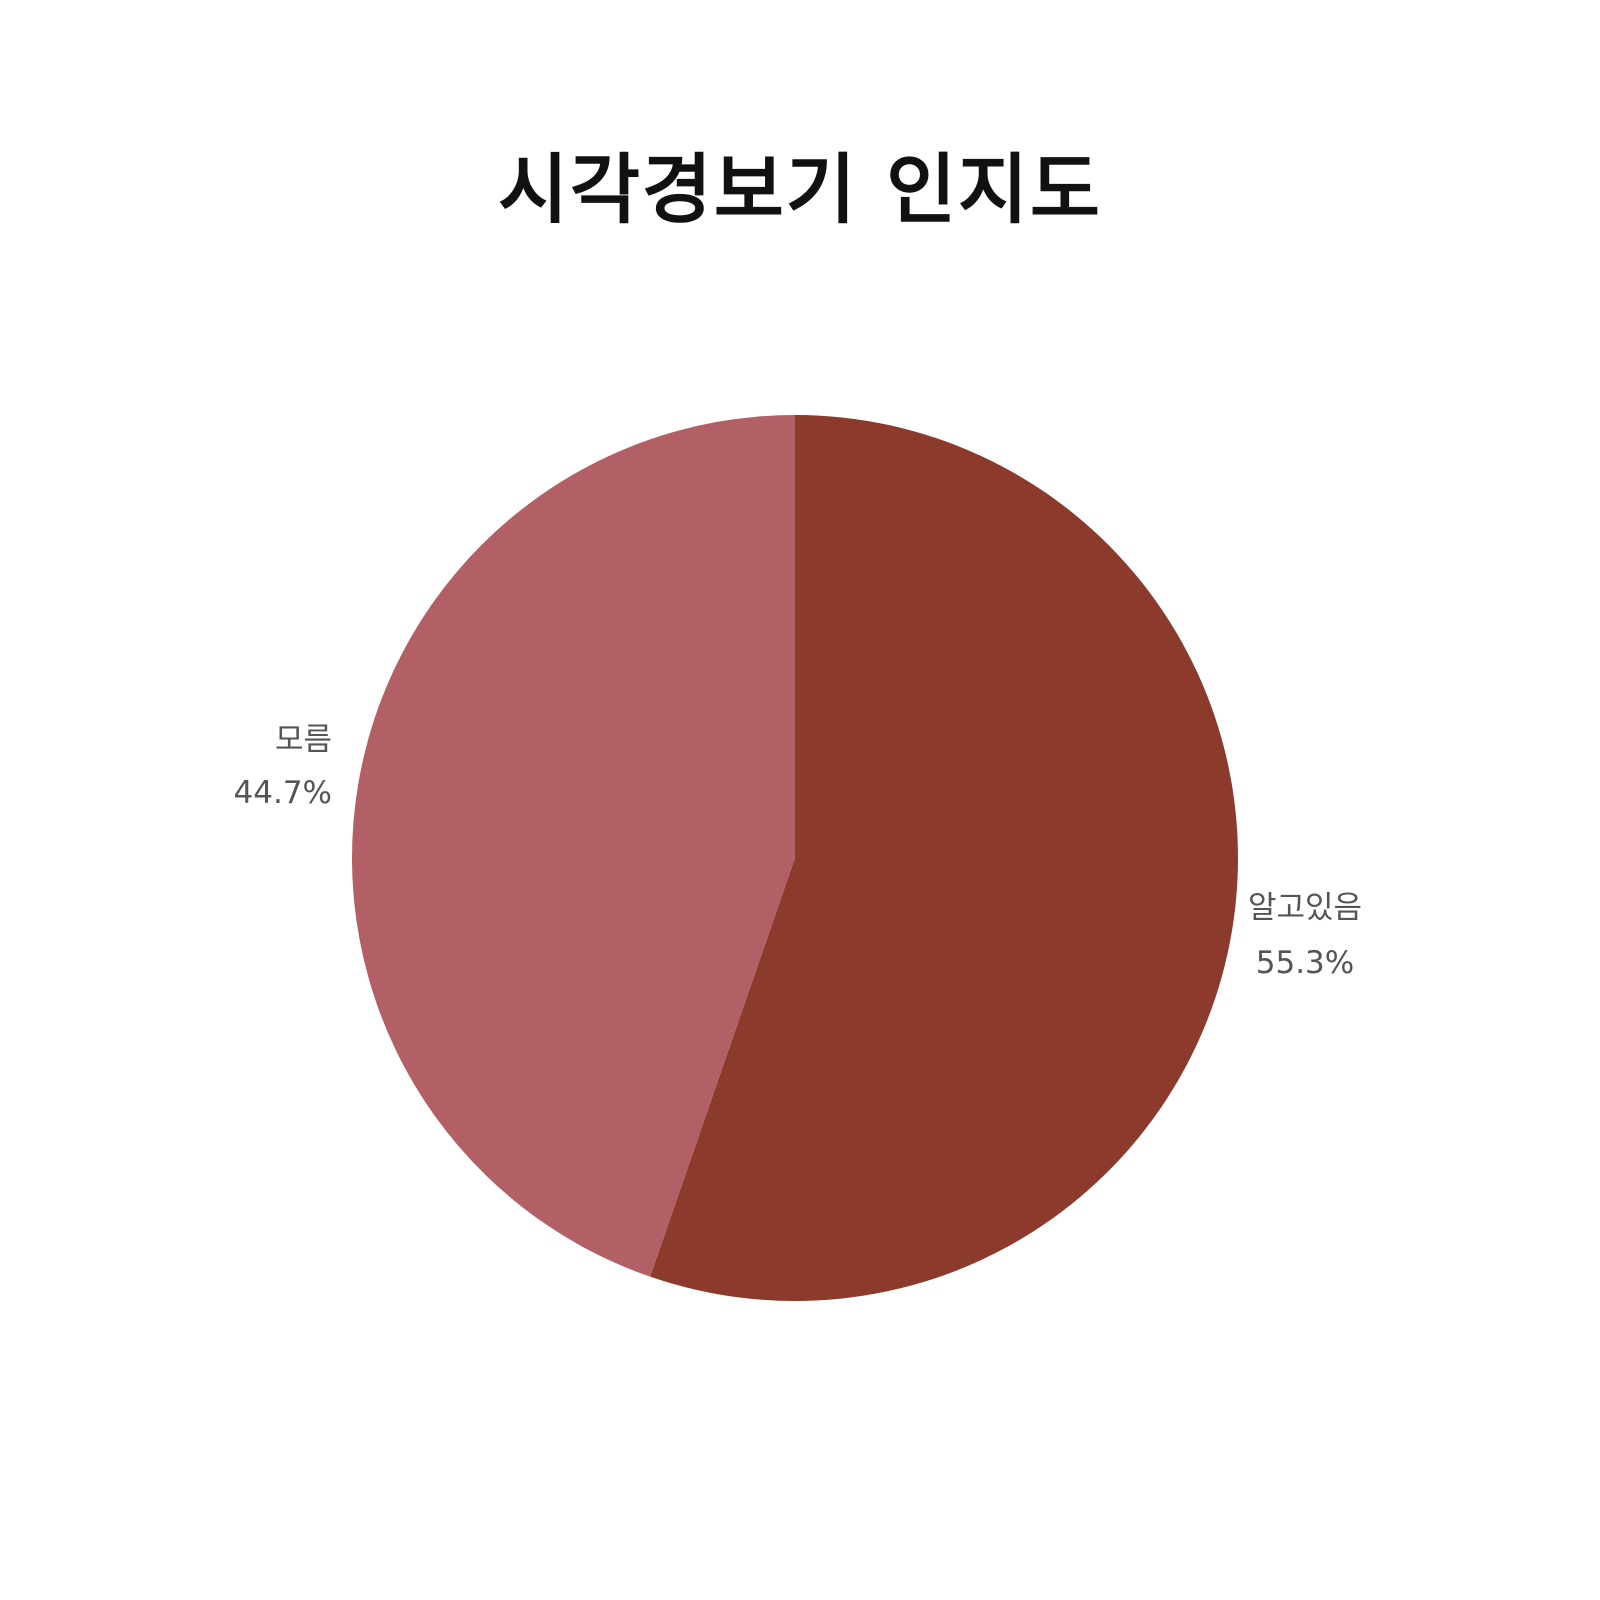 This screenshot has width=1600, height=1600. I want to click on slice-category-label: 알고있음, so click(1305, 908).